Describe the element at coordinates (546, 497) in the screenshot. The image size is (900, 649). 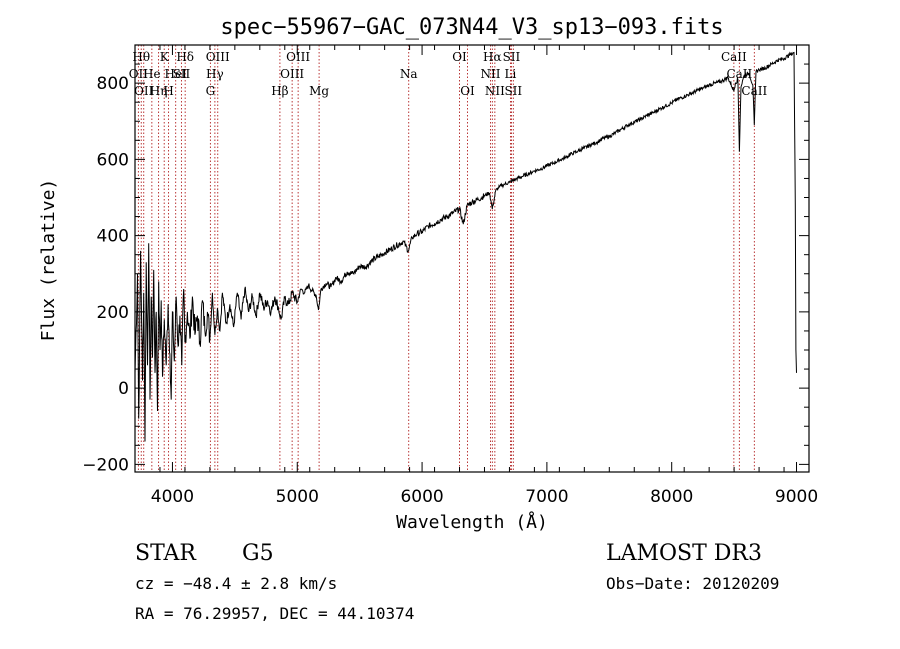
I see `x-tick-label: 7000` at that location.